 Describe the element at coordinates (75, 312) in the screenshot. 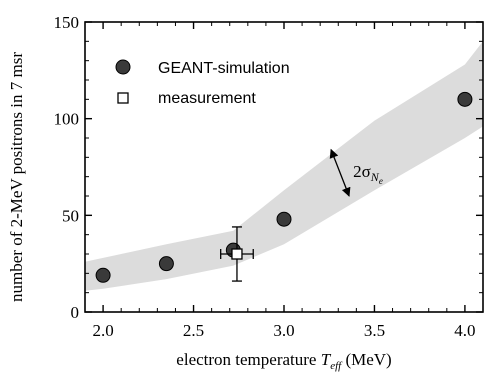

I see `y-tick-label: 0` at that location.